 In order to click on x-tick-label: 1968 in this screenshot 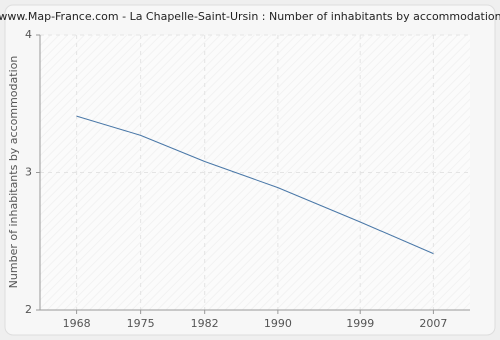, I will do `click(77, 323)`.